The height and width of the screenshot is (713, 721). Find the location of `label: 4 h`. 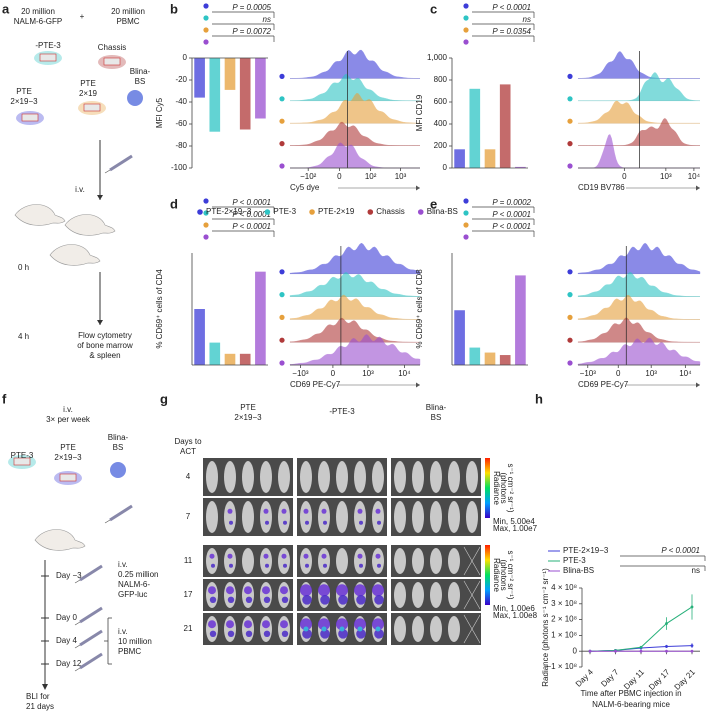

label: 4 h is located at coordinates (23, 336).